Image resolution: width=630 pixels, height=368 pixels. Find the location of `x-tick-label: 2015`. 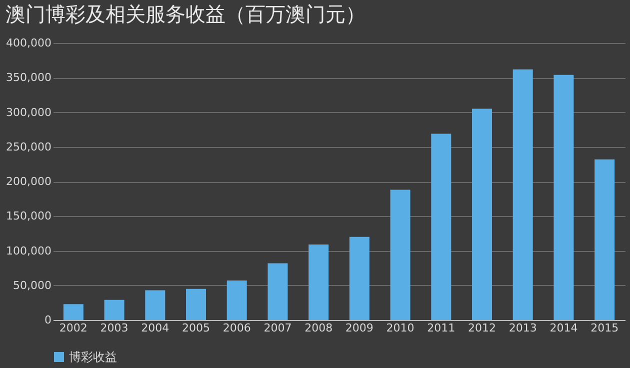

x-tick-label: 2015 is located at coordinates (604, 328).